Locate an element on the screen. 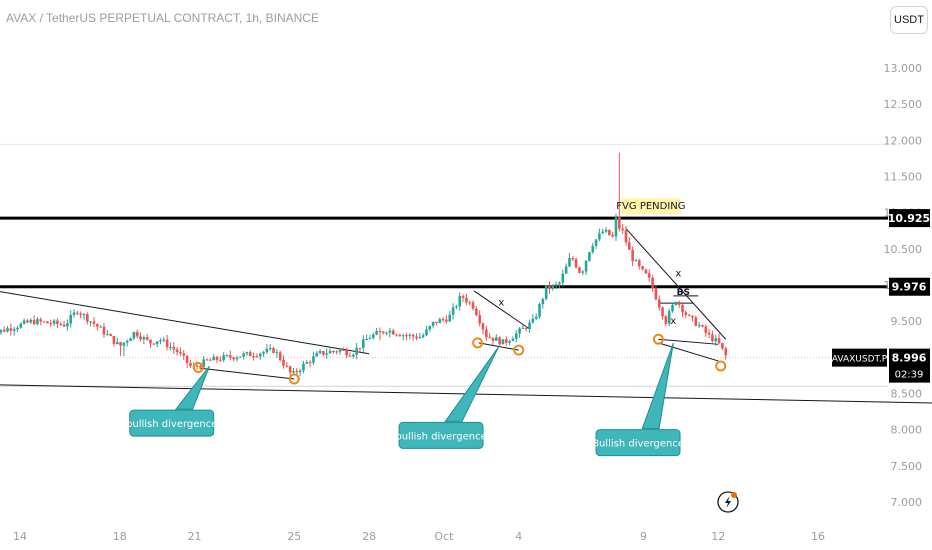  level-price-text: 9.976 is located at coordinates (909, 287).